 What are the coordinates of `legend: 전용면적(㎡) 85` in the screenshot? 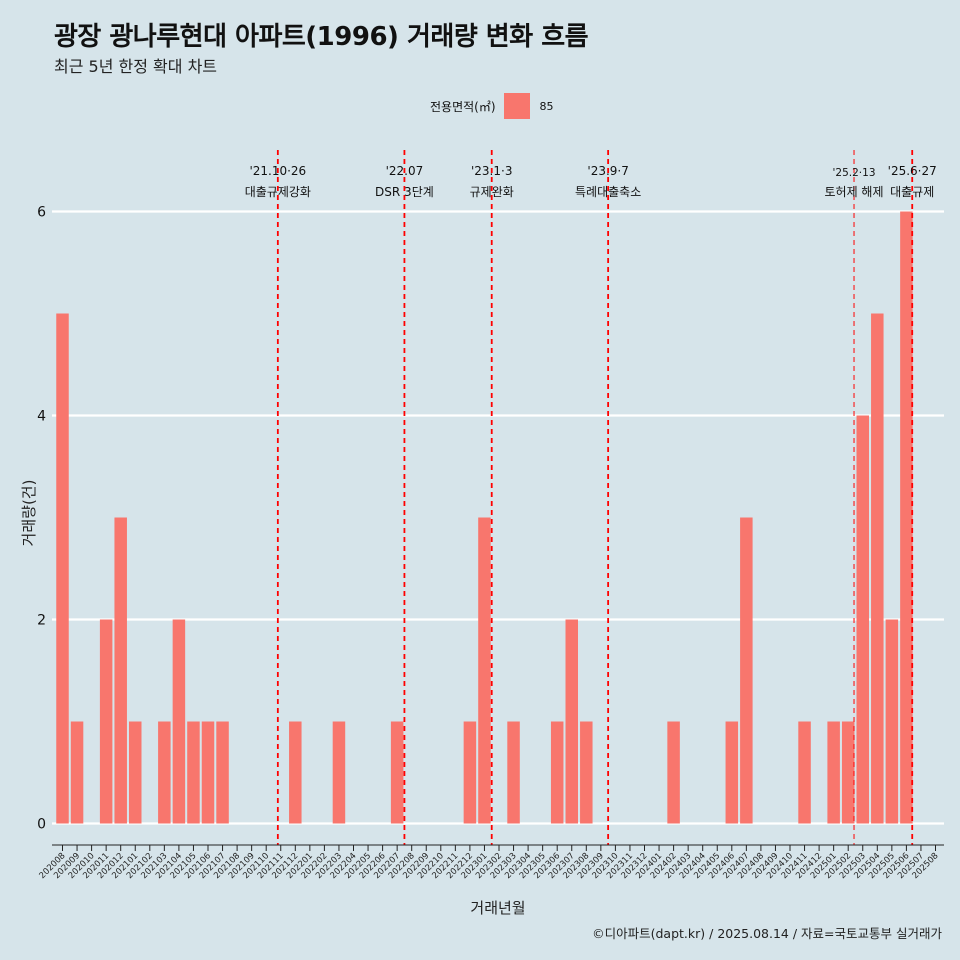 It's located at (492, 106).